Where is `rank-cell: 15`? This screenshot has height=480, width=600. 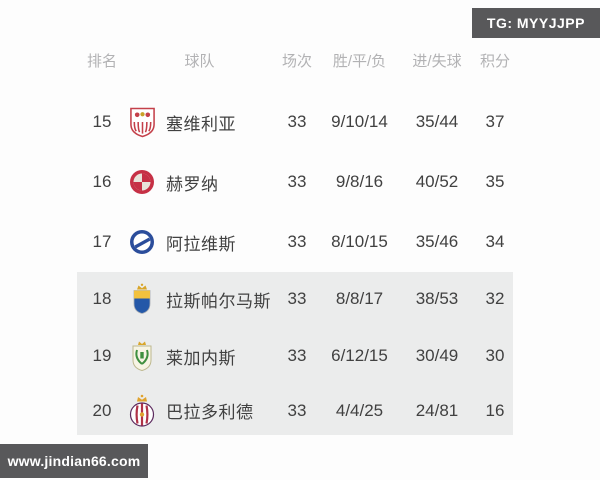
rank-cell: 15 is located at coordinates (102, 121).